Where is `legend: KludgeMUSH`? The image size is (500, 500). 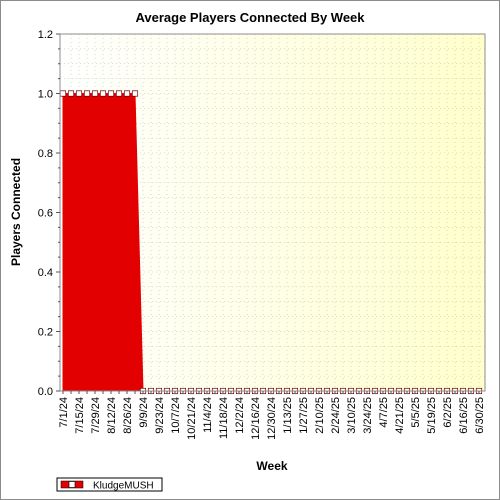 legend: KludgeMUSH is located at coordinates (109, 484).